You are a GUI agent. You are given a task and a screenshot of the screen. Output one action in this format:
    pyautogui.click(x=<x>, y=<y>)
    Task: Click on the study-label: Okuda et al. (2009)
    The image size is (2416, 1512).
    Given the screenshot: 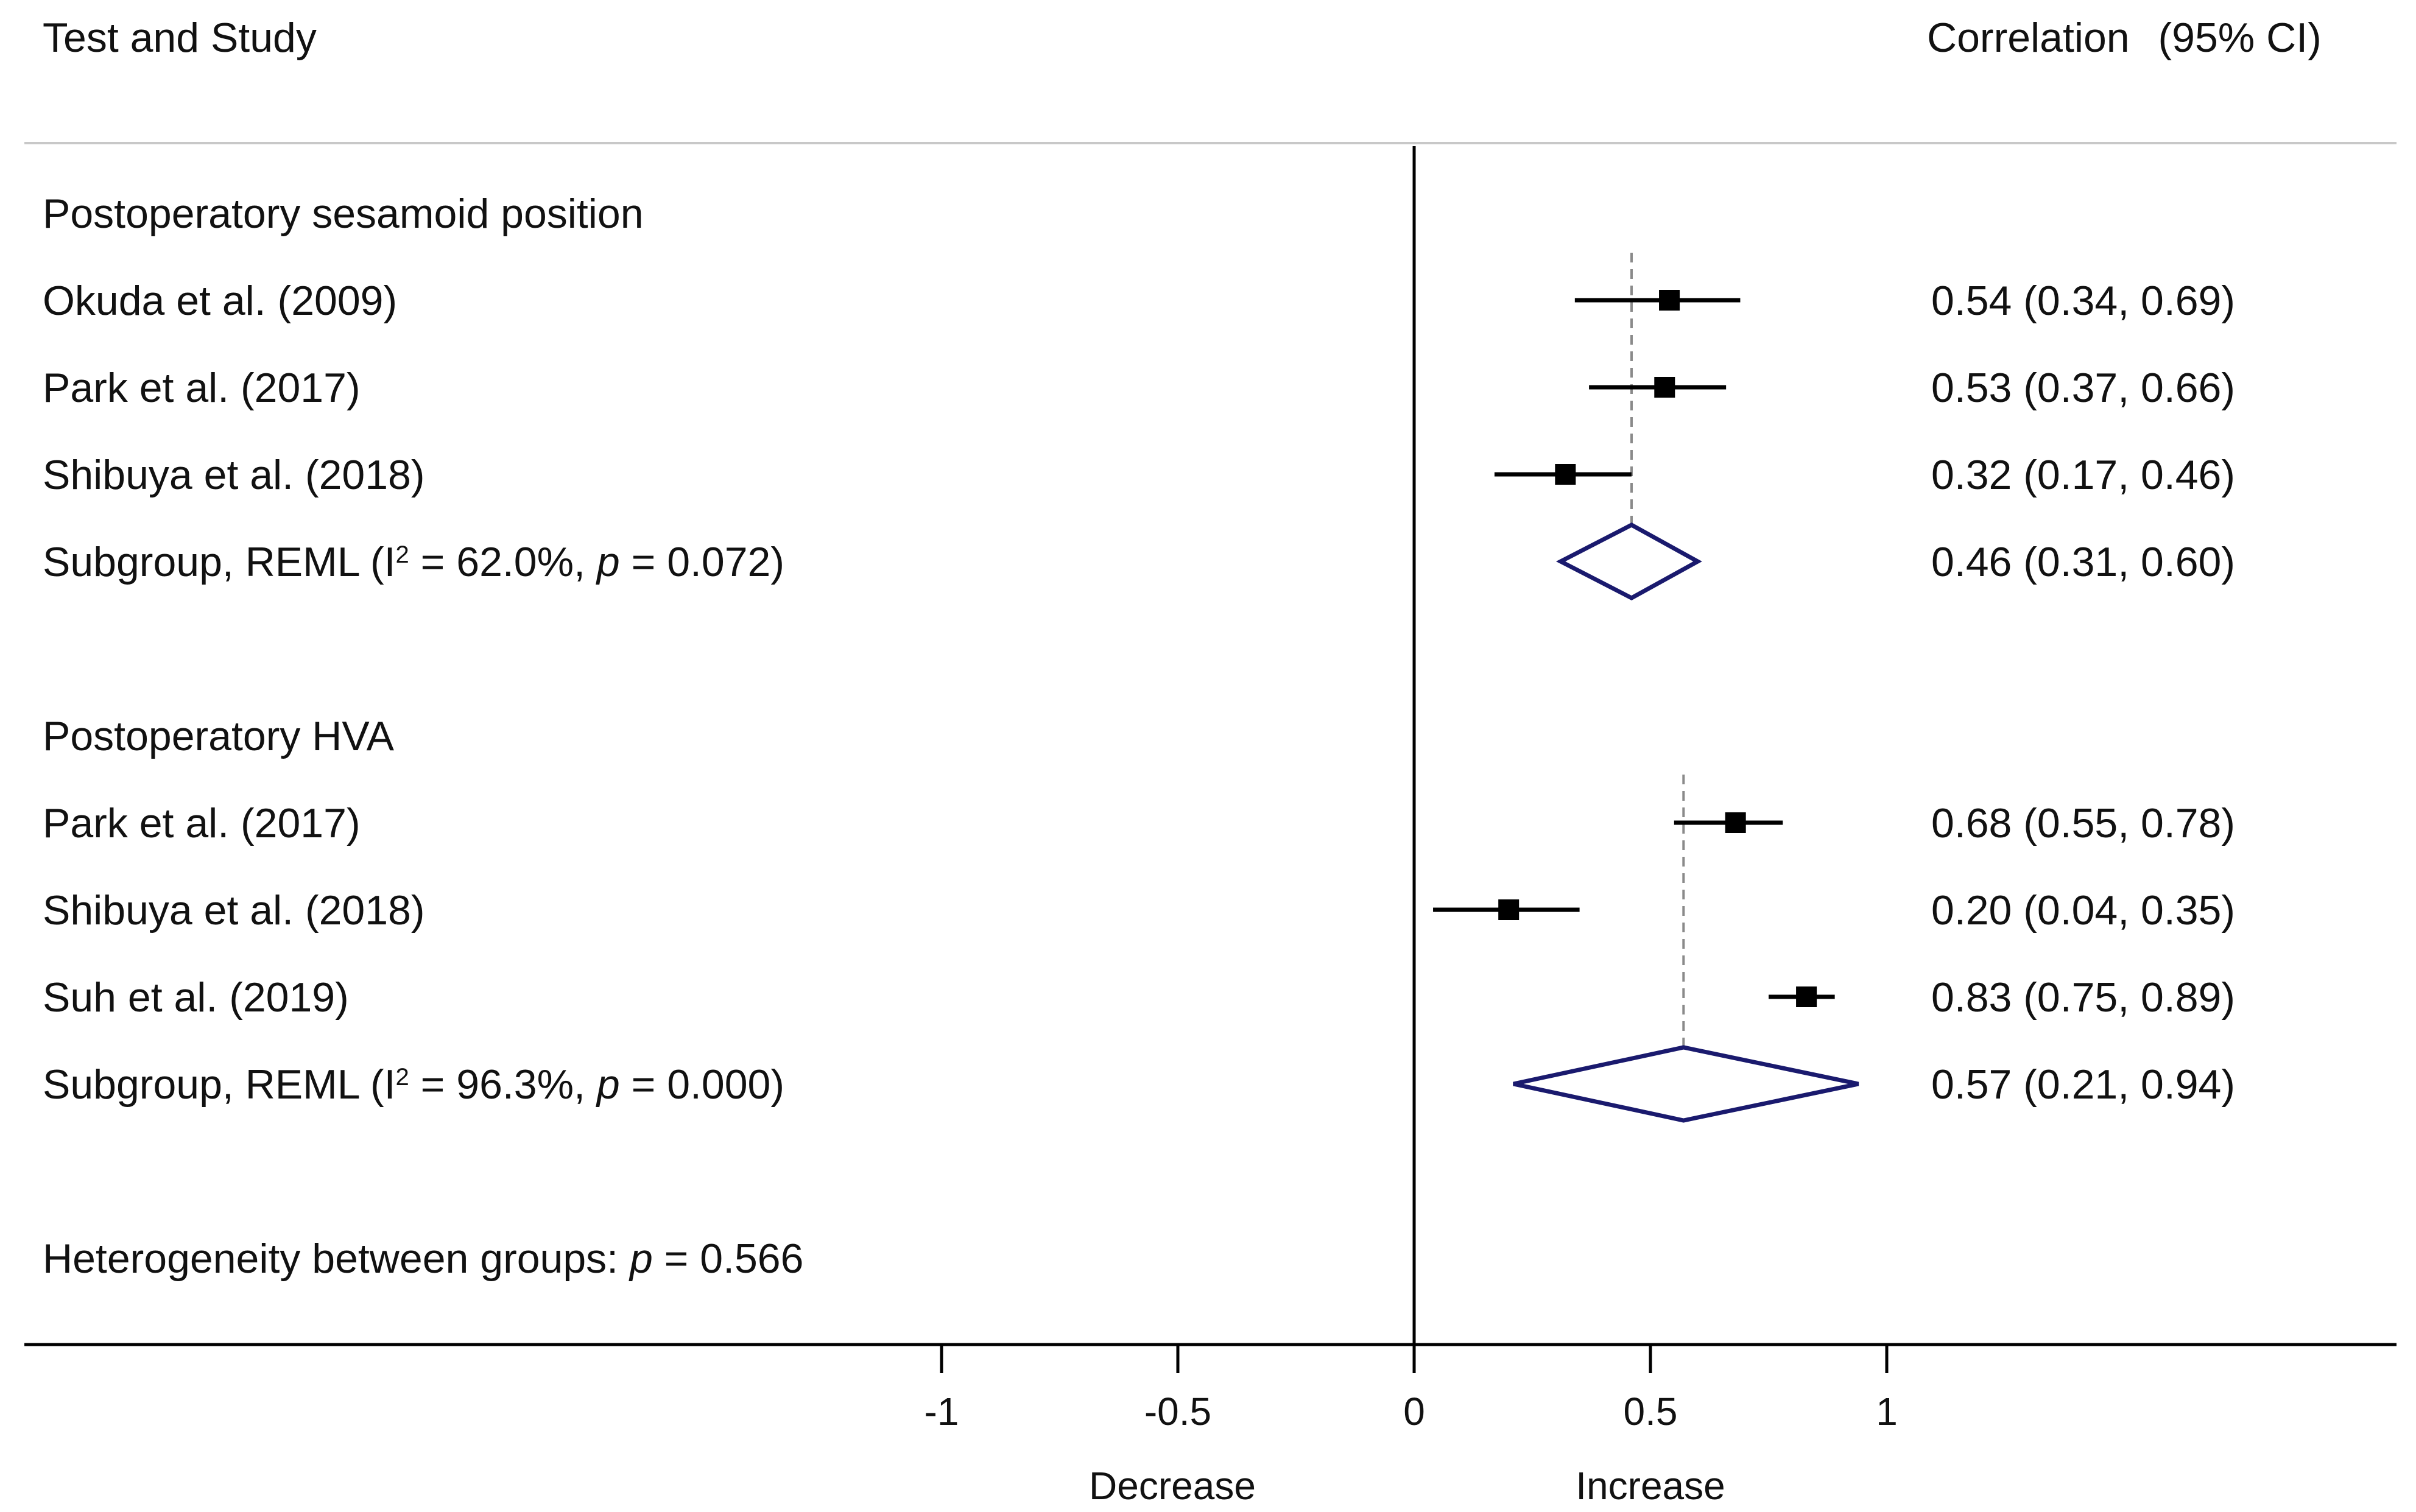 What is the action you would take?
    pyautogui.click(x=220, y=301)
    